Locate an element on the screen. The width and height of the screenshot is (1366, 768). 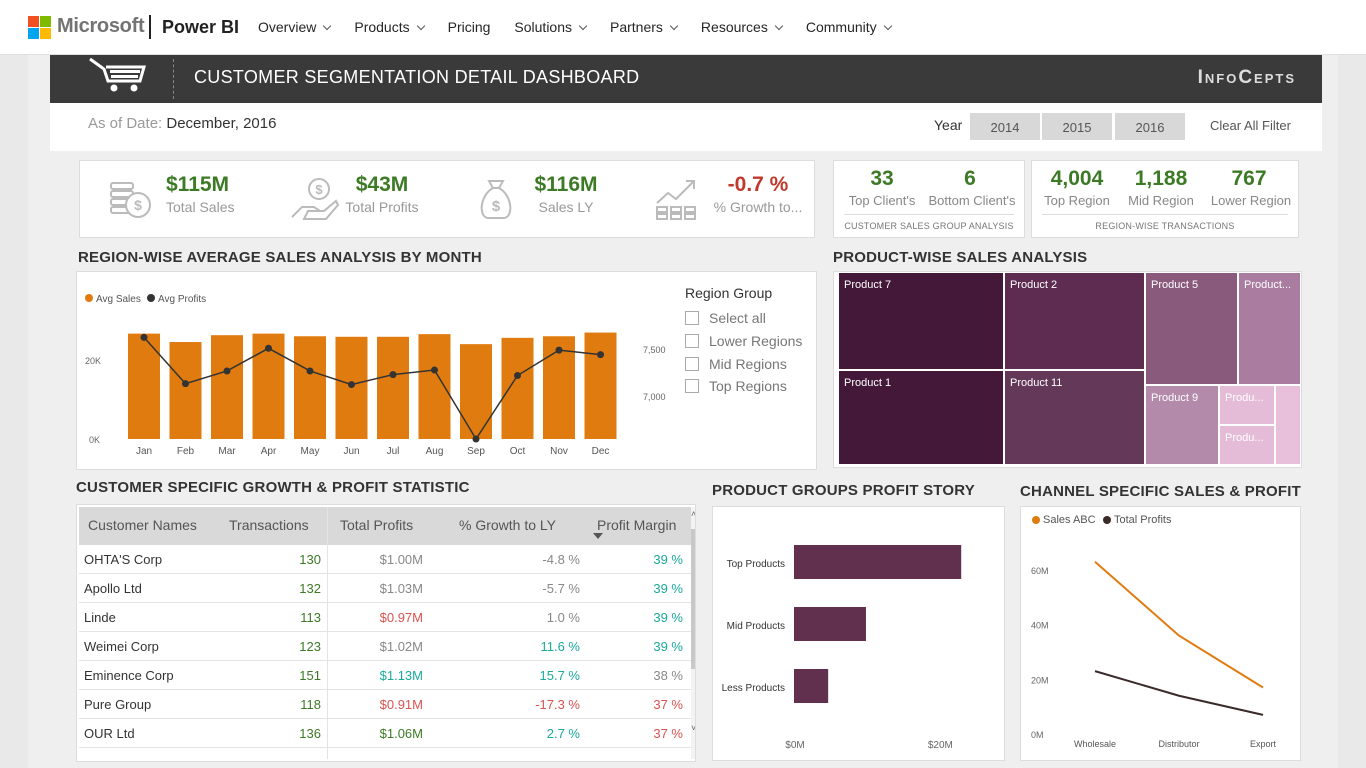
top-clients-value: 33 is located at coordinates (882, 178).